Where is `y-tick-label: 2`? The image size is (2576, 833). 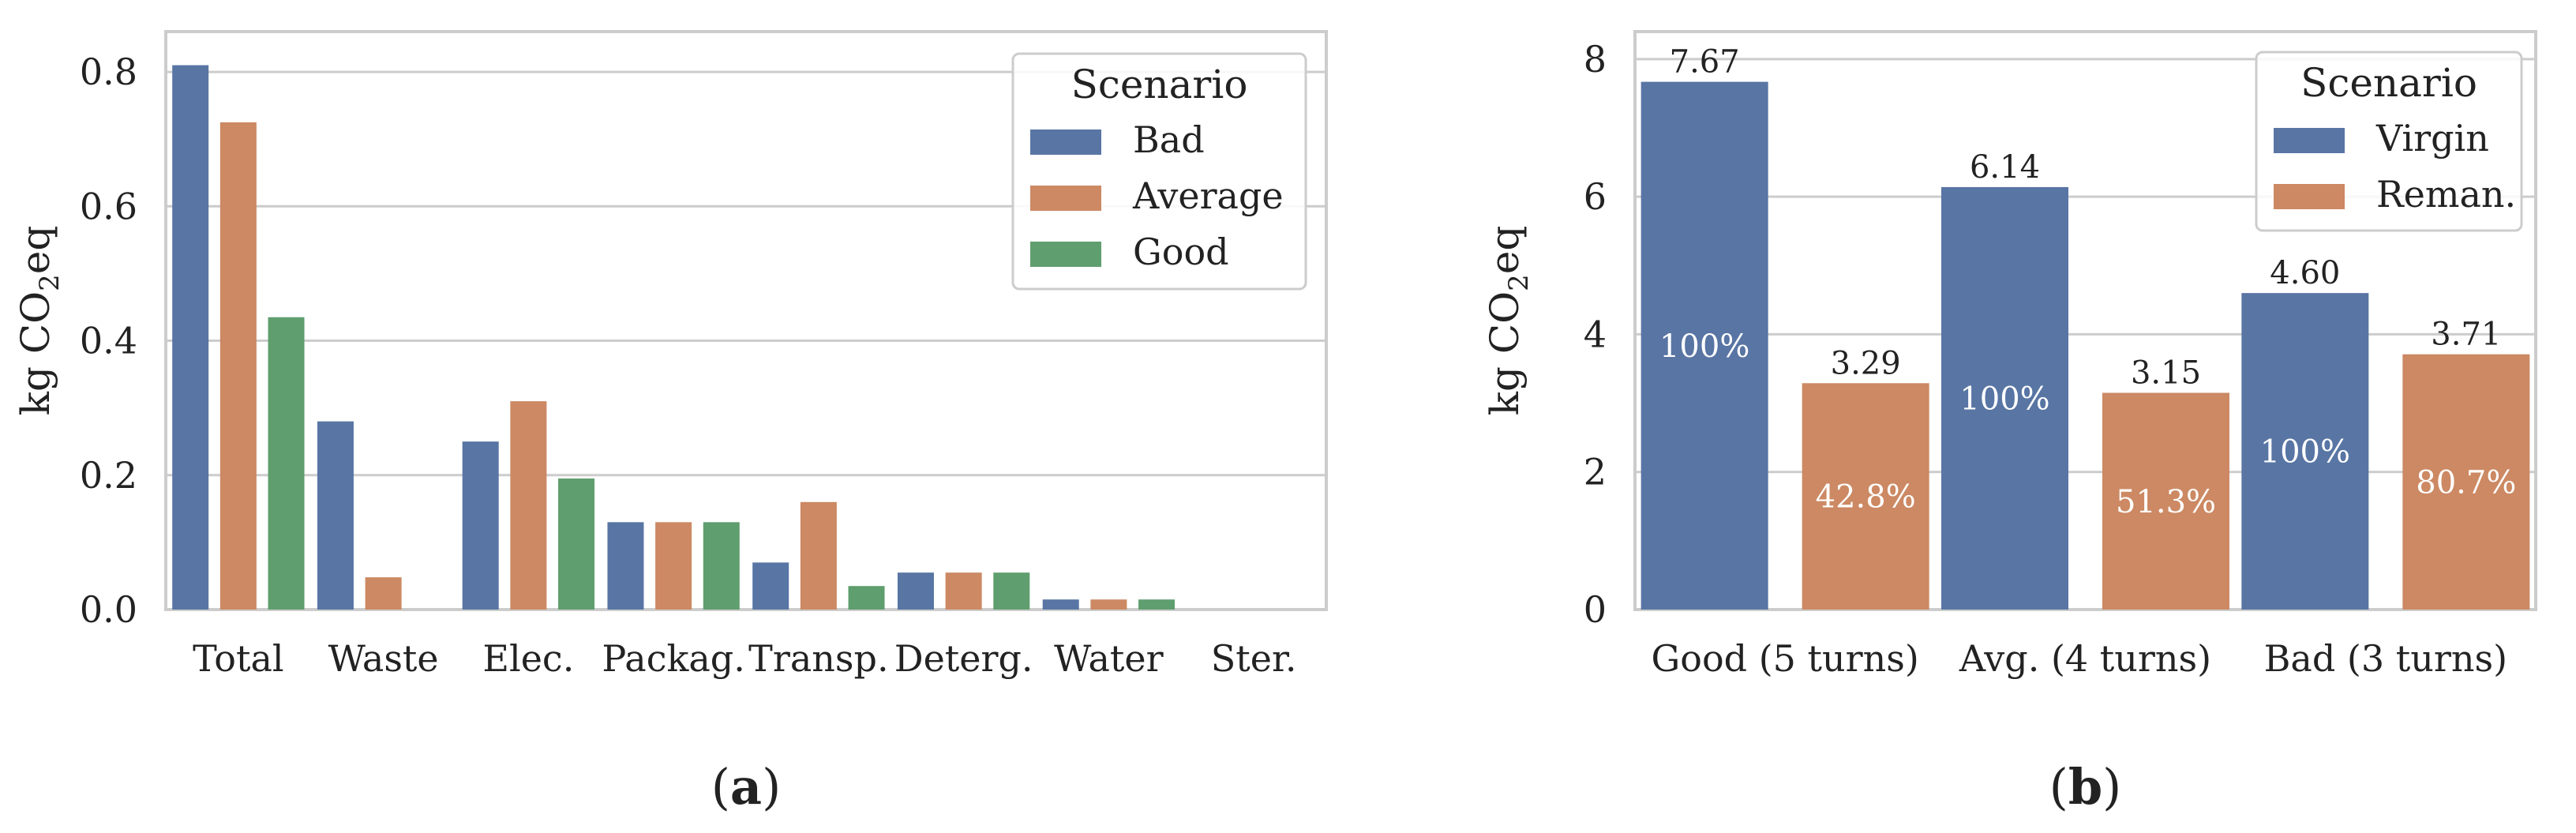 y-tick-label: 2 is located at coordinates (1595, 472).